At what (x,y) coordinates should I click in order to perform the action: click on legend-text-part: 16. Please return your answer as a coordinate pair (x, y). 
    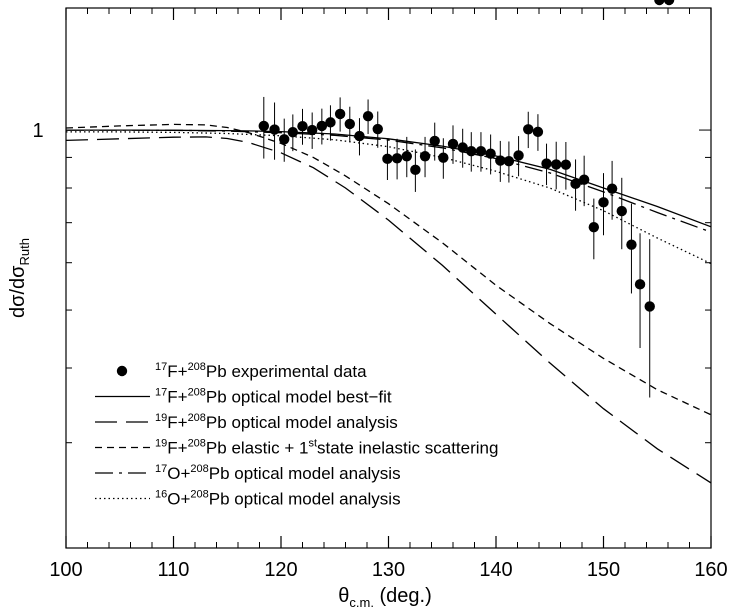
    Looking at the image, I should click on (161, 495).